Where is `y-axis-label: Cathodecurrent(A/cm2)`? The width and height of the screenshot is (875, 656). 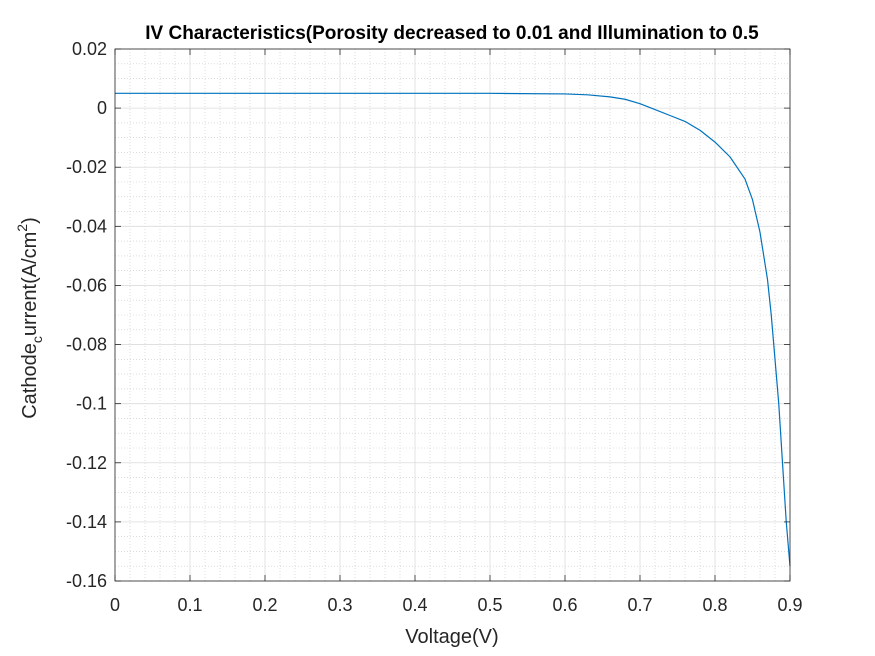 y-axis-label: Cathodecurrent(A/cm2) is located at coordinates (29, 318).